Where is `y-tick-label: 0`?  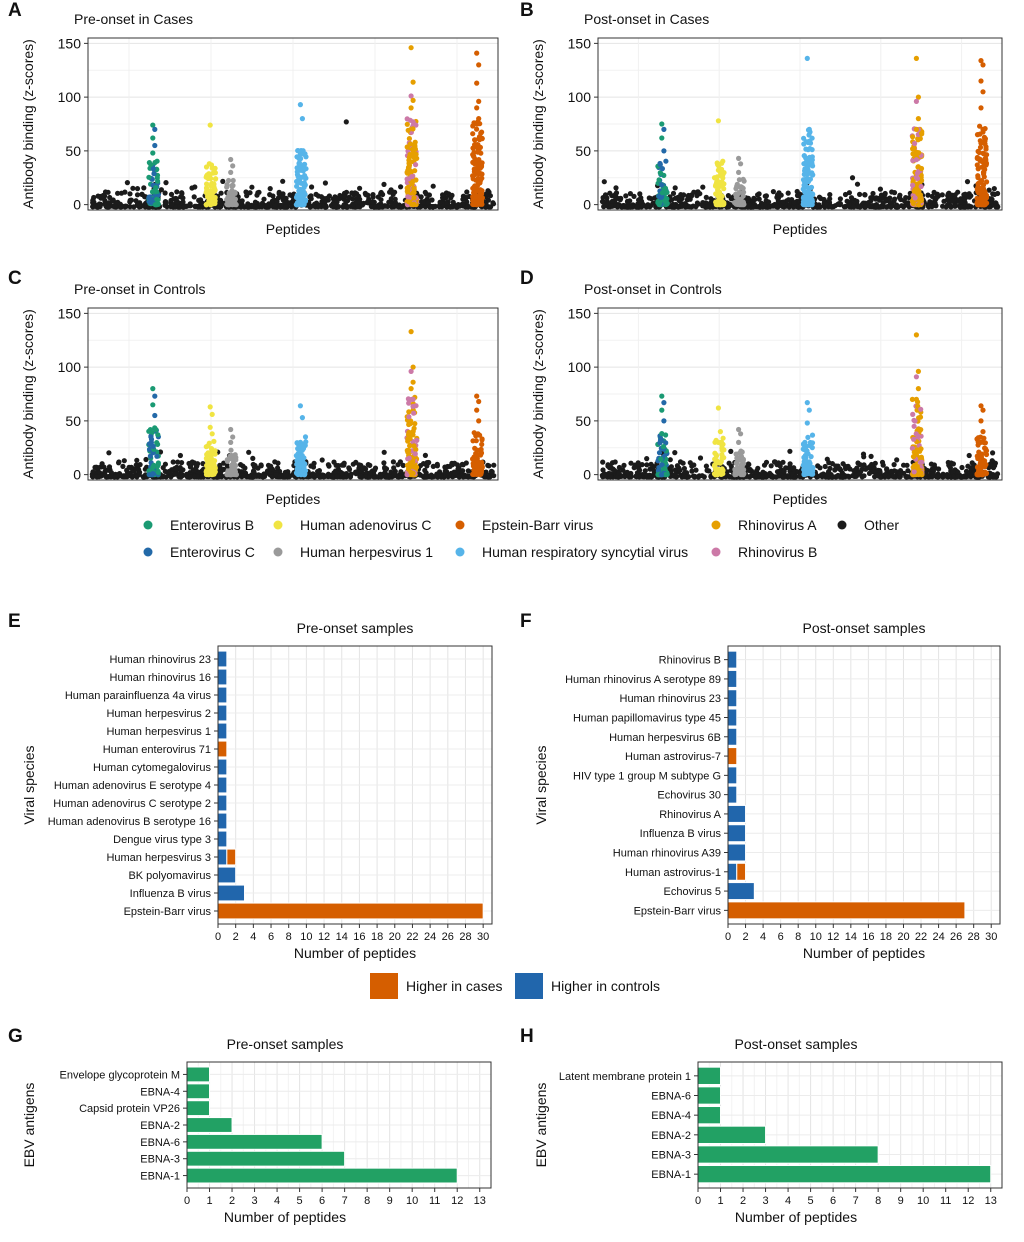
y-tick-label: 0 is located at coordinates (77, 475).